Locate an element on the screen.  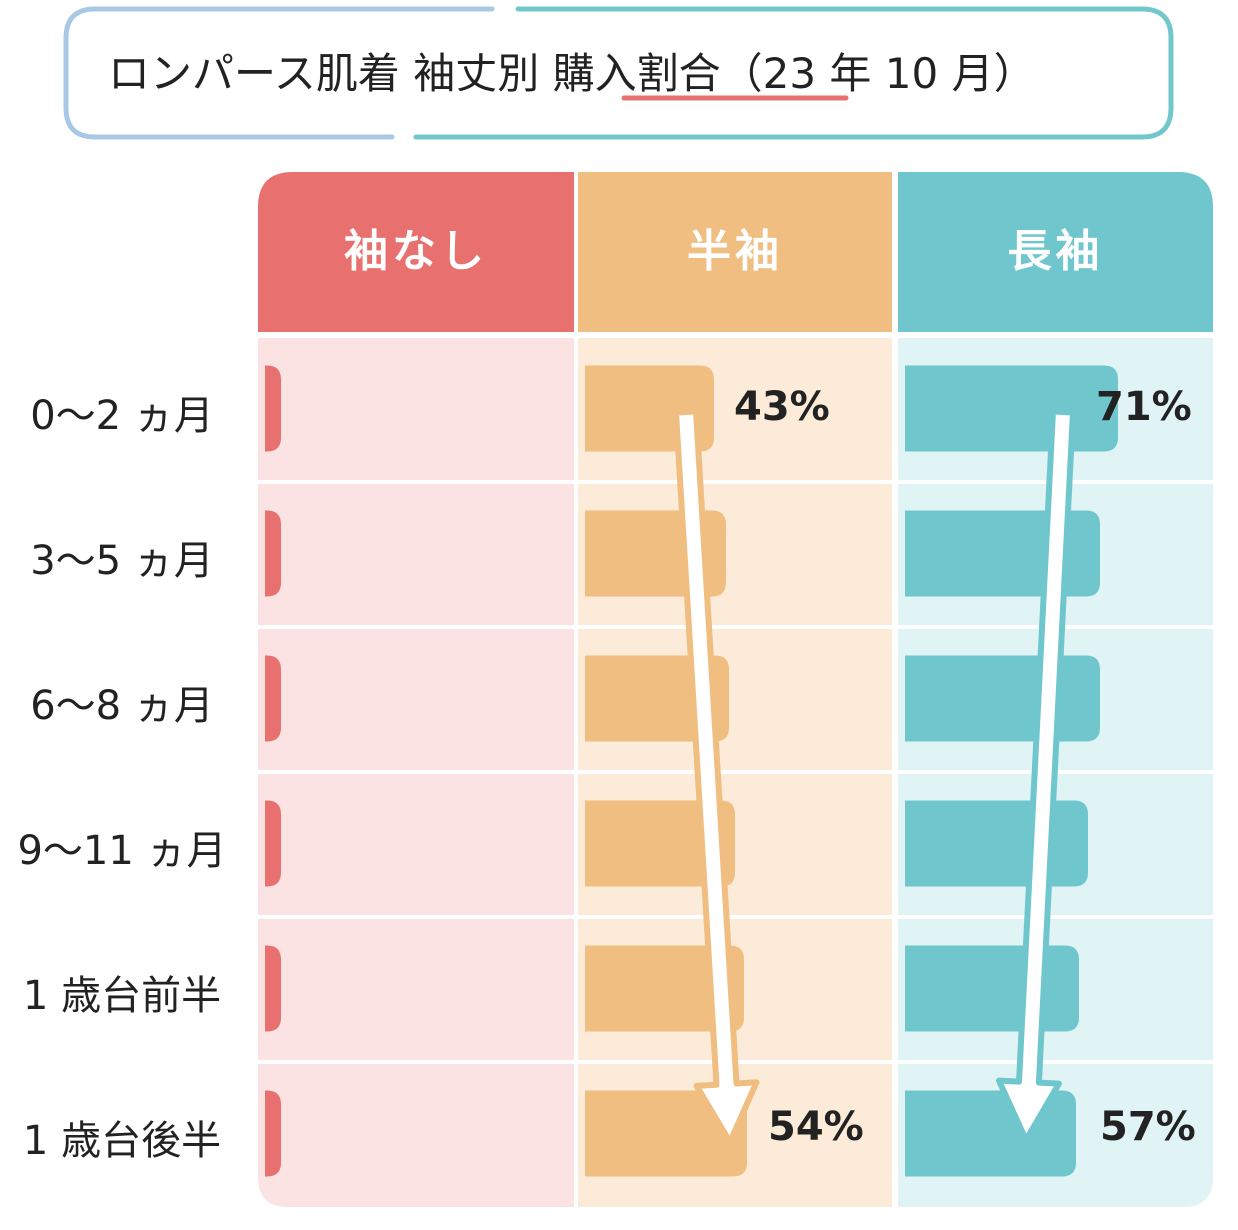
arrow-short-sleeve is located at coordinates (716, 776).